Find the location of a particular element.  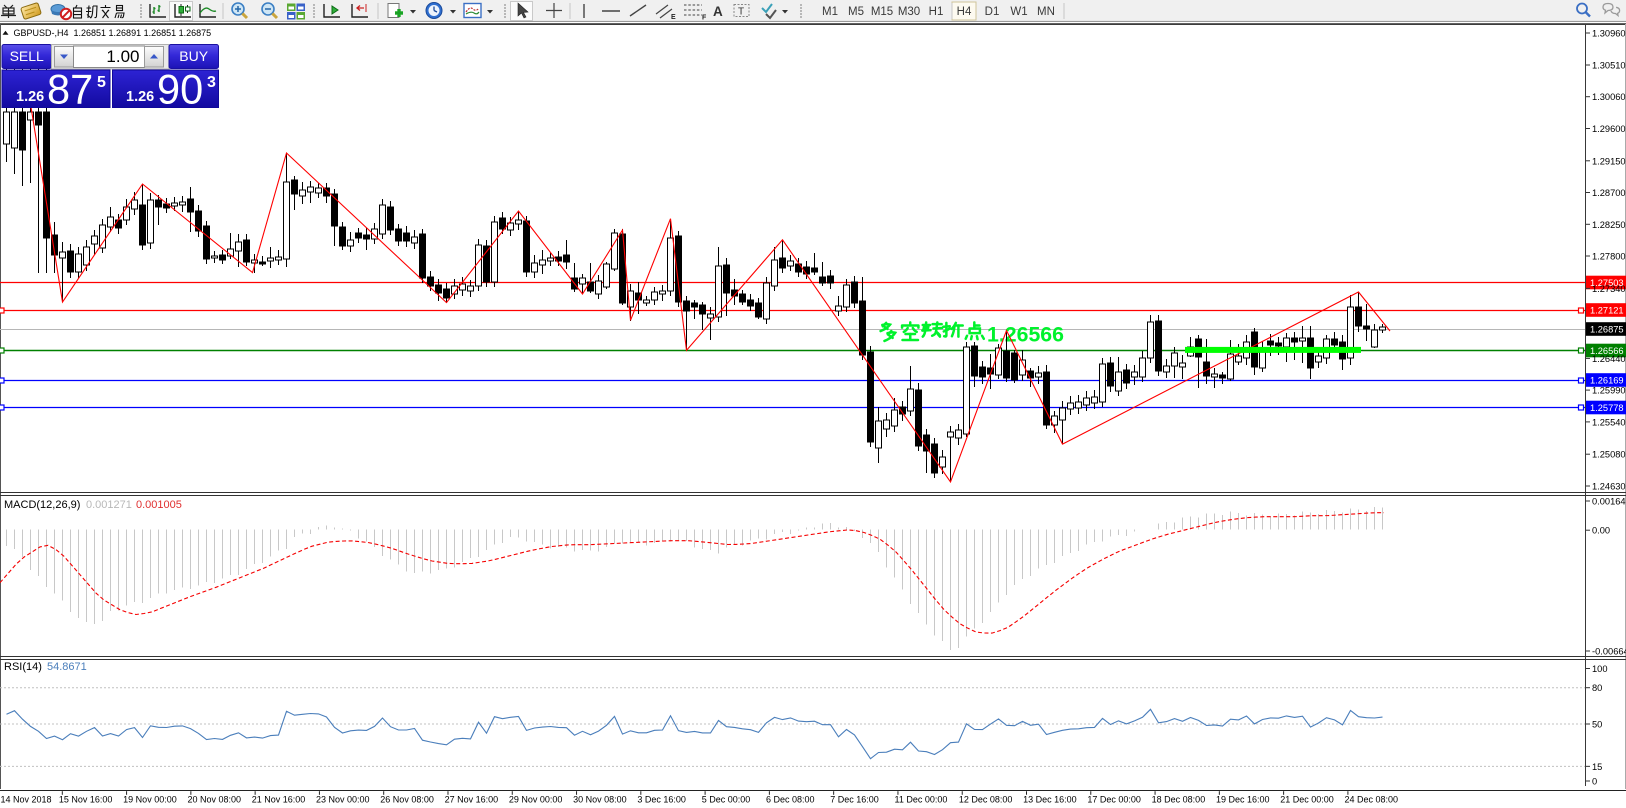

svg-text: MACD(12,26,9) is located at coordinates (42, 505).